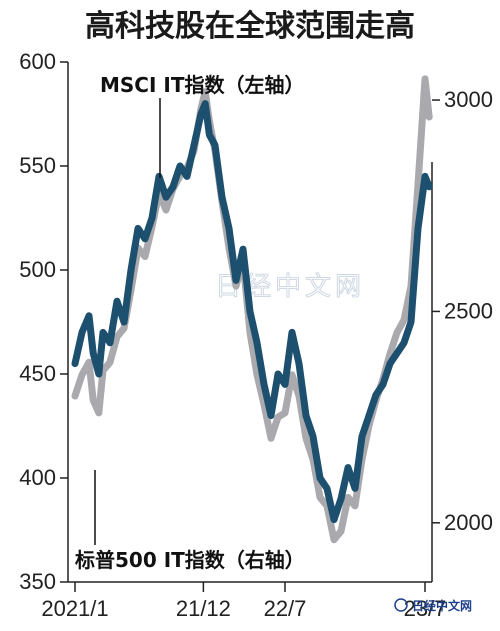 This screenshot has height=631, width=500. Describe the element at coordinates (468, 310) in the screenshot. I see `right-tick-label: 2500` at that location.